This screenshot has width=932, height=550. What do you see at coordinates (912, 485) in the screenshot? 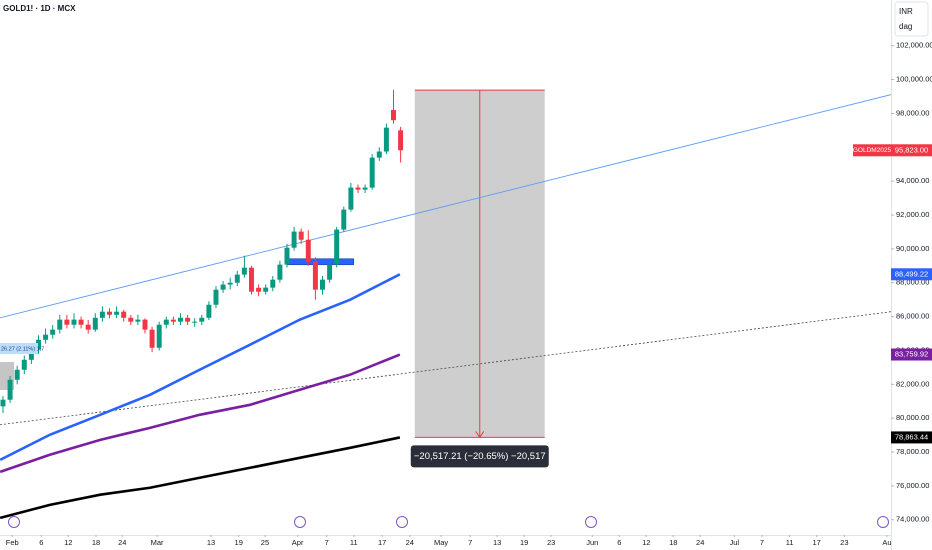
I see `y-tick-label: 76,000.00` at bounding box center [912, 485].